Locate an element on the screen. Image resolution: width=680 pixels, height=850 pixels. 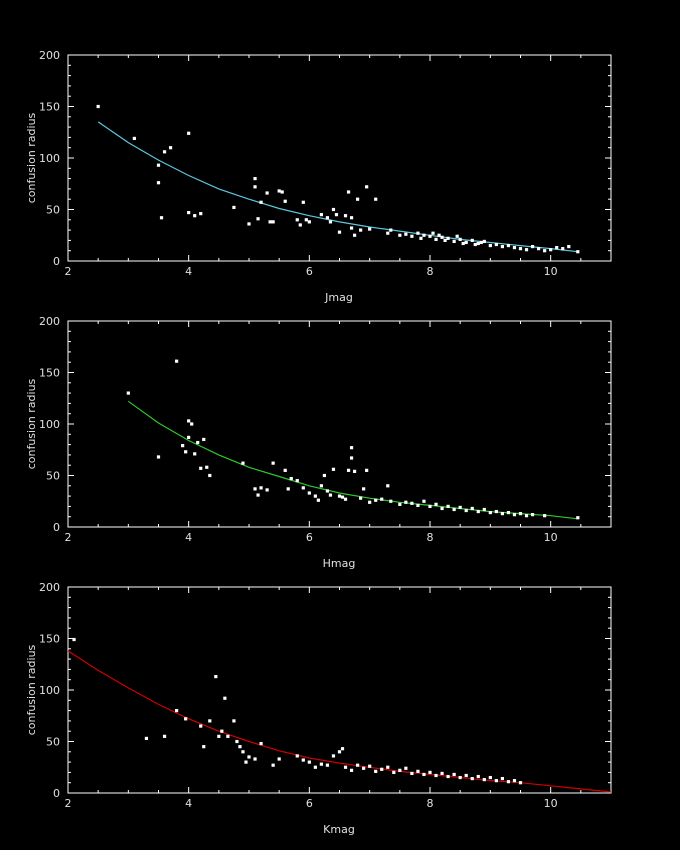
x-tick-label: 6 is located at coordinates (309, 803).